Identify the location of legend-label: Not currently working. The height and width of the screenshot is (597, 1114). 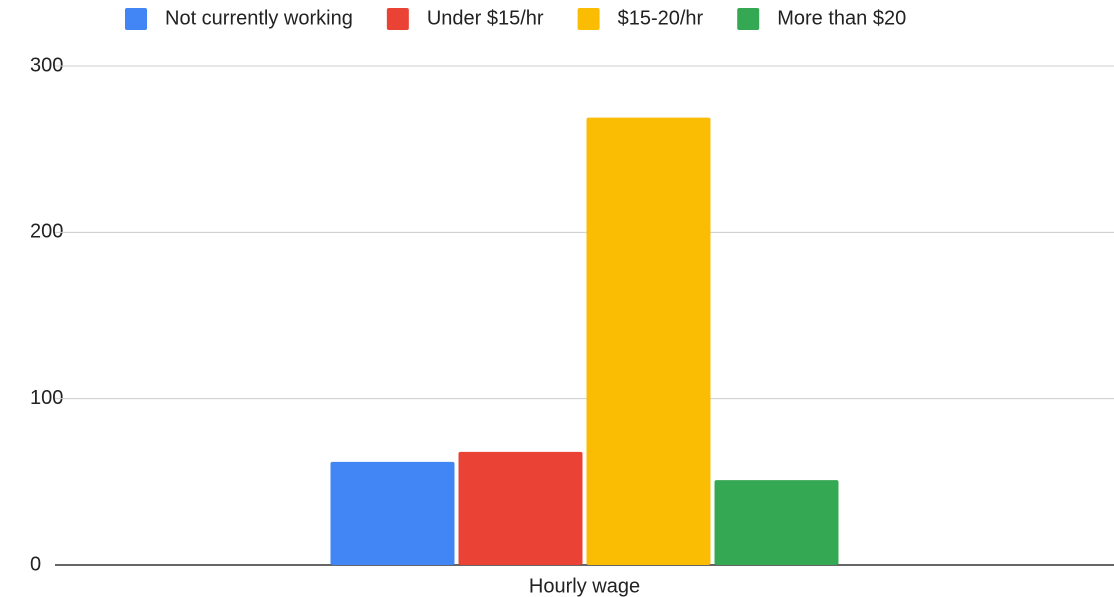
(259, 18).